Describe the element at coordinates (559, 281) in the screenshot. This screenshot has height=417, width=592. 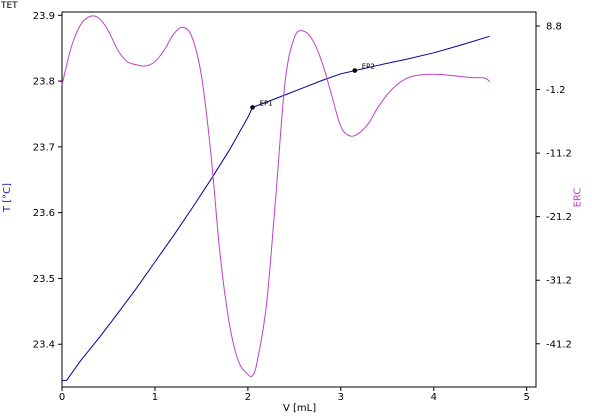
I see `y-right-tick-label: -31.2` at that location.